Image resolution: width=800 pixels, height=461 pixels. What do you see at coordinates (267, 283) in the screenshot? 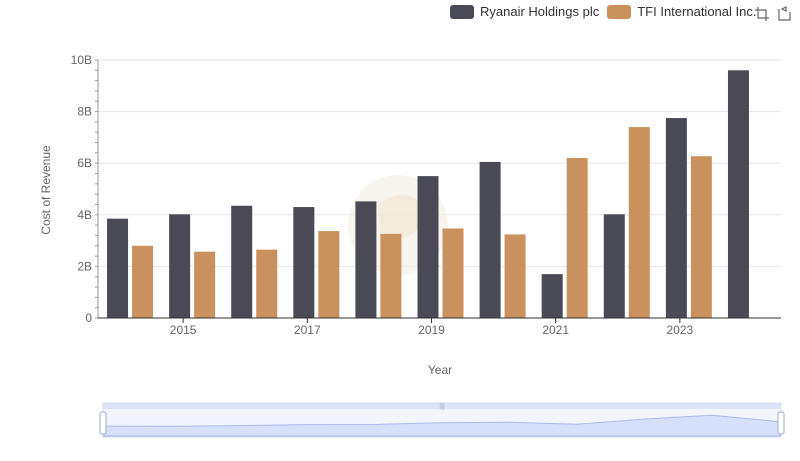
I see `bar-tfi-2016` at bounding box center [267, 283].